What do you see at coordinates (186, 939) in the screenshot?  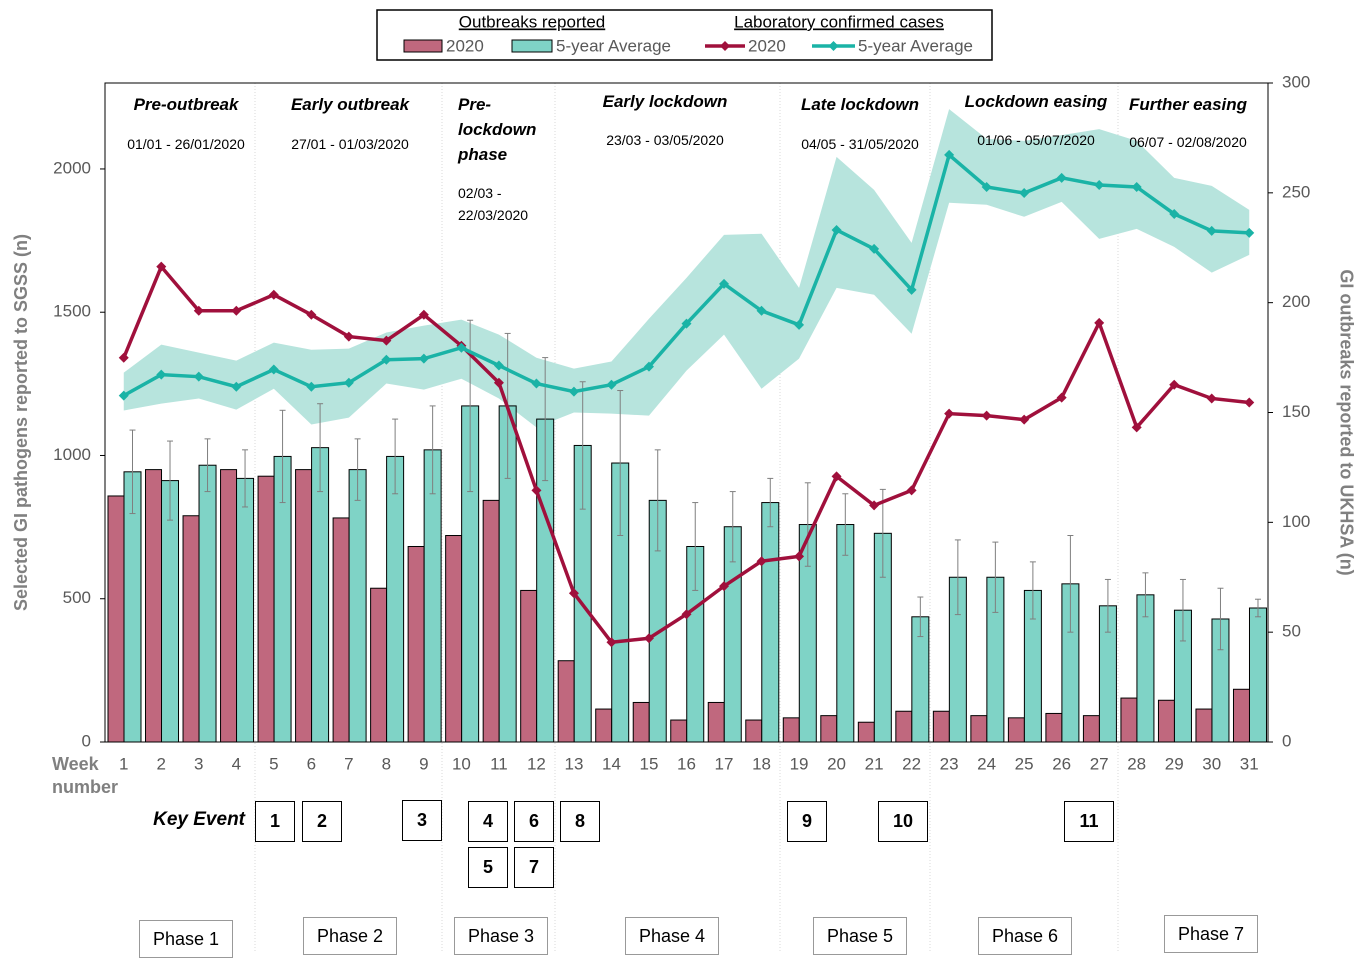 I see `phase-box: Phase 1` at bounding box center [186, 939].